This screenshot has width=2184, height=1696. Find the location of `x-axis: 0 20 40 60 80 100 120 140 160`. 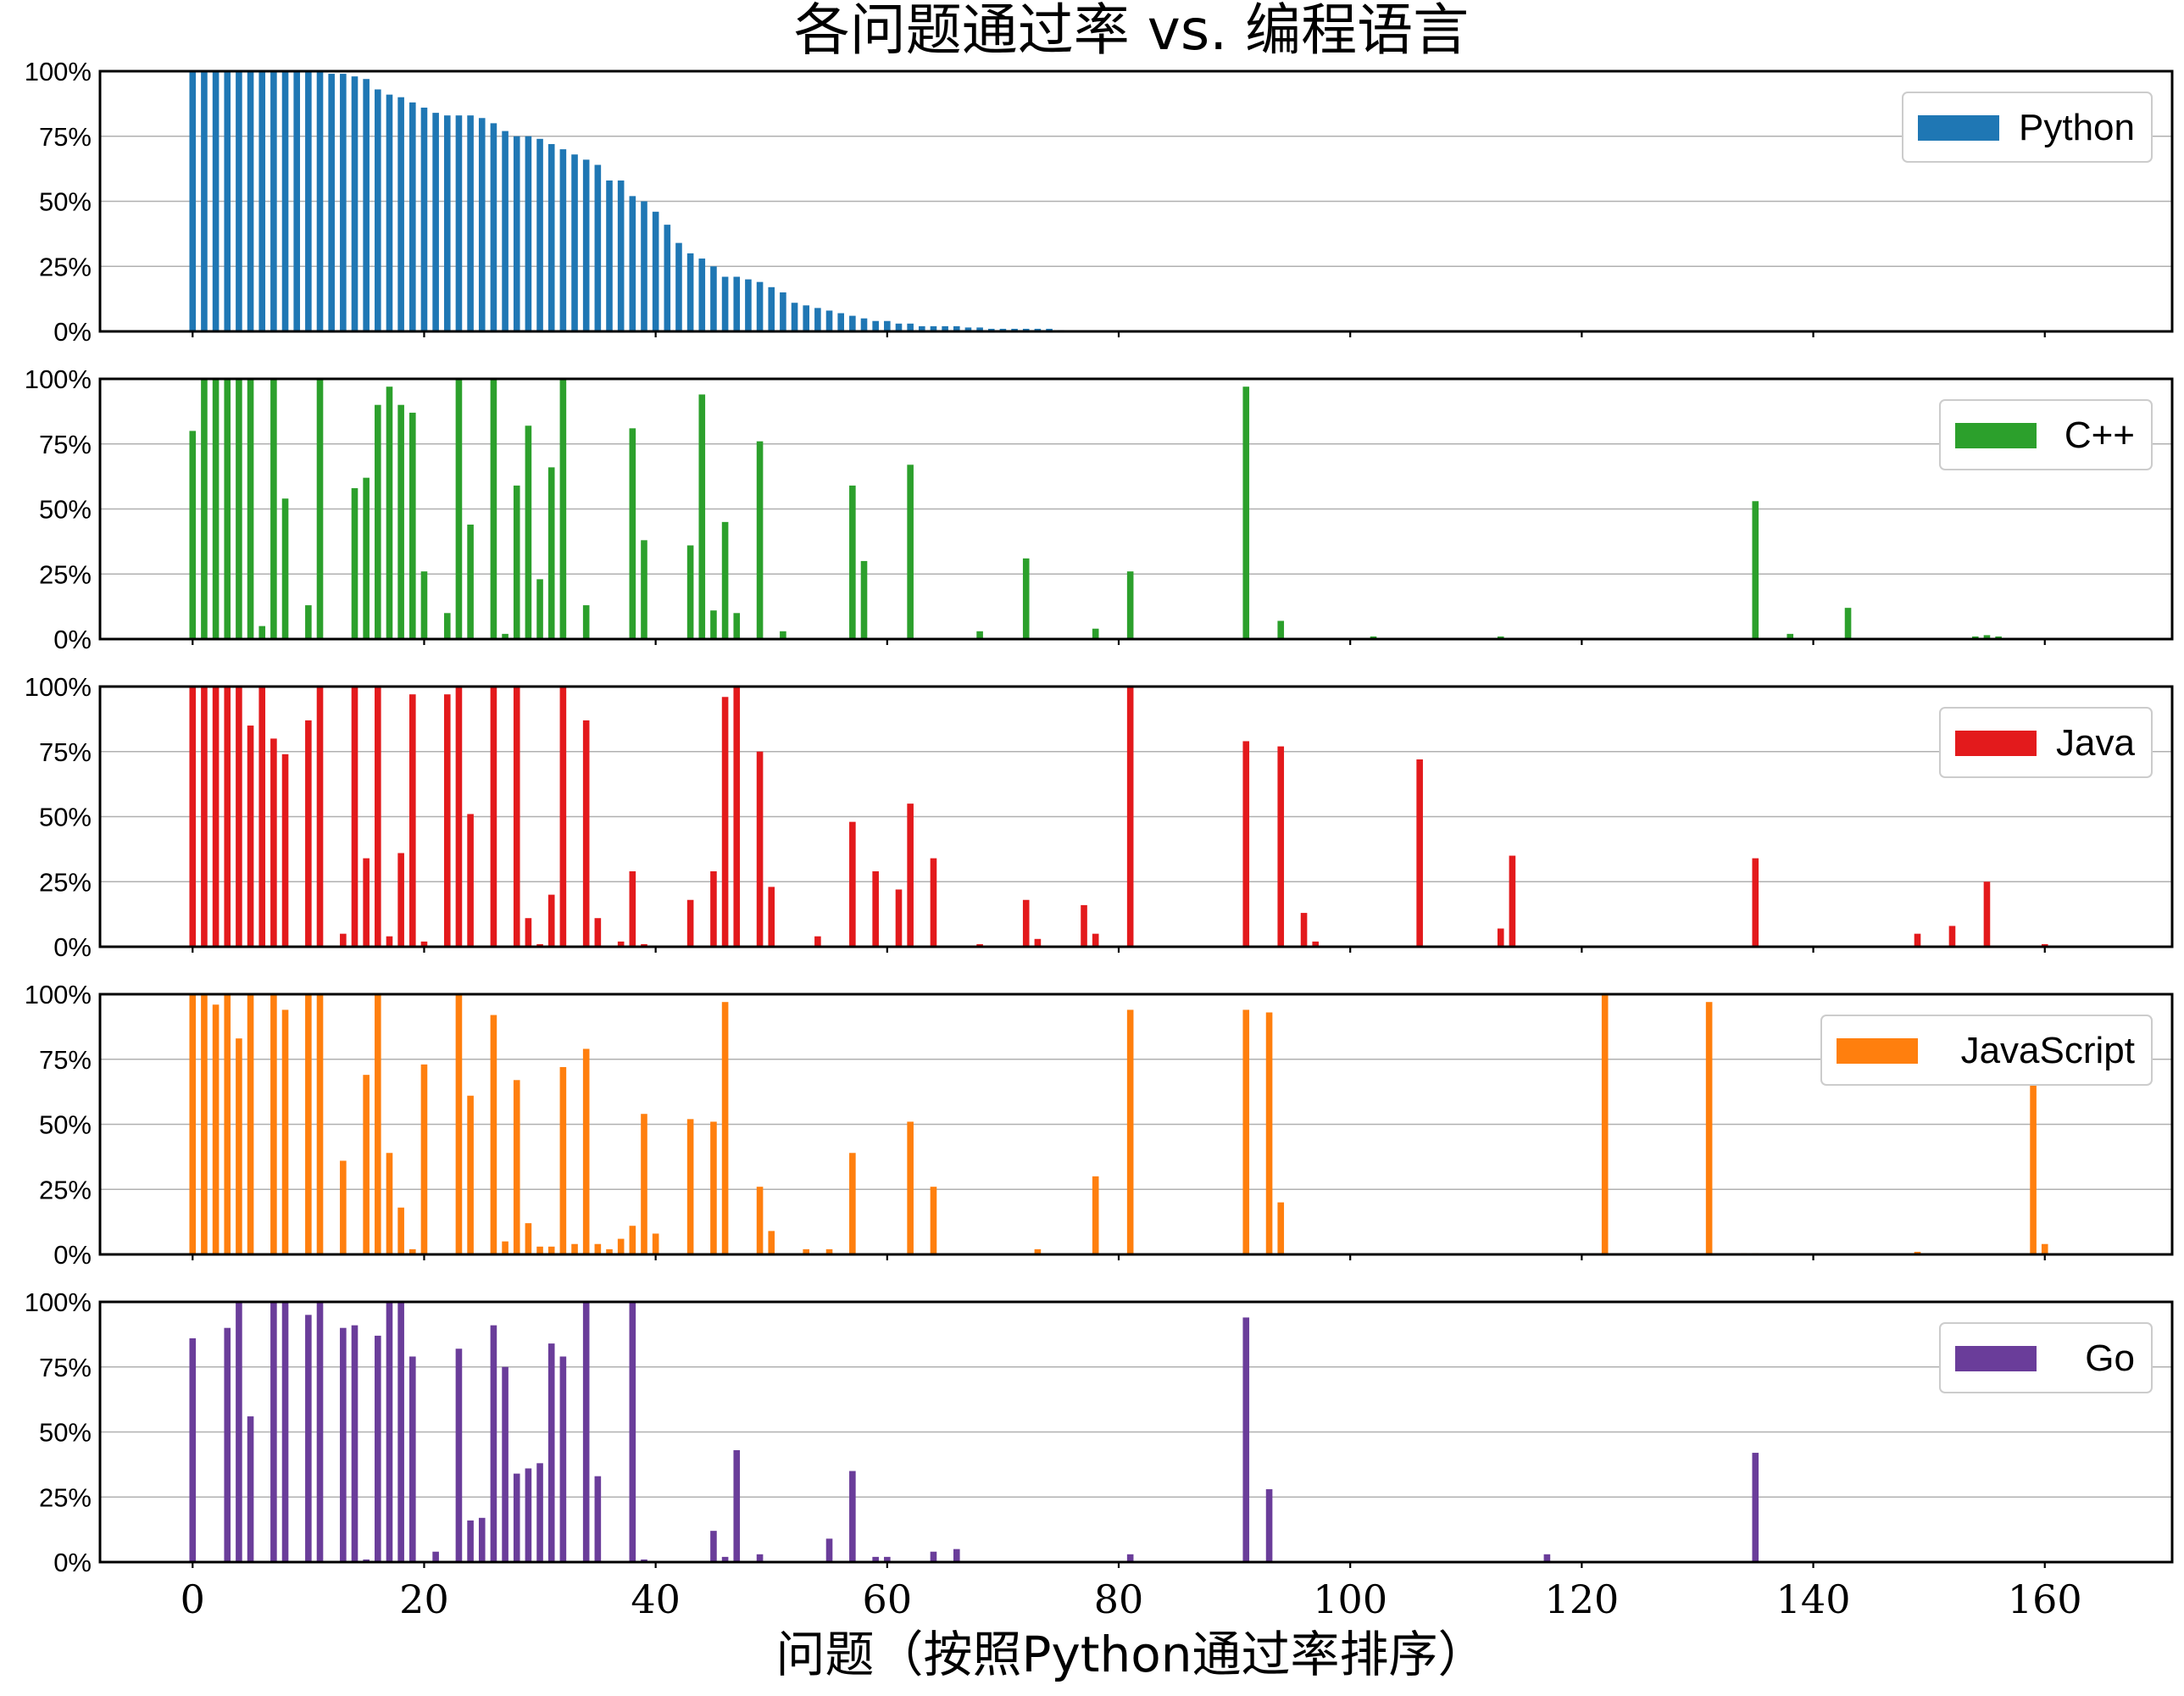

x-axis: 0 20 40 60 80 100 120 140 160 is located at coordinates (1131, 1599).